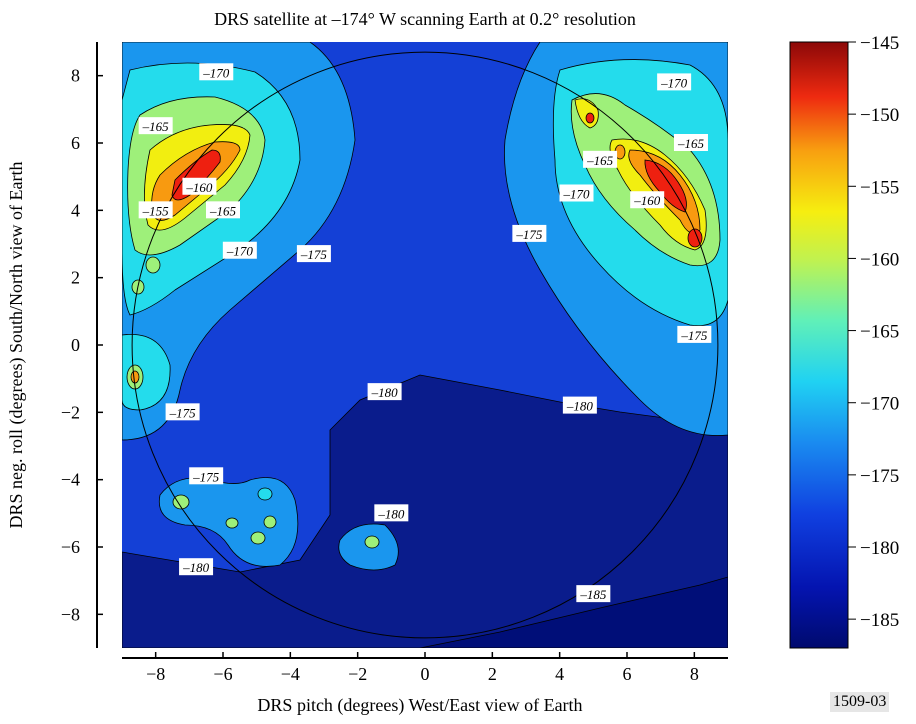 The height and width of the screenshot is (724, 916). I want to click on contour-label-text: –155, so click(156, 210).